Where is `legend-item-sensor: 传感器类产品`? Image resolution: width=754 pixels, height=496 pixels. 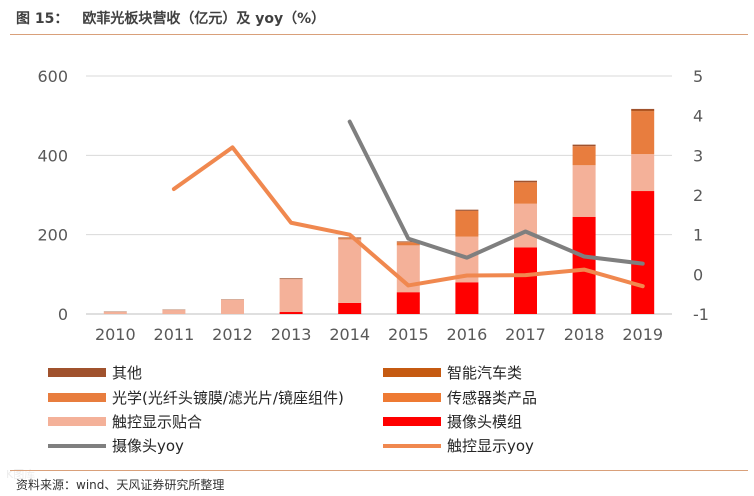
legend-item-sensor: 传感器类产品 is located at coordinates (460, 397).